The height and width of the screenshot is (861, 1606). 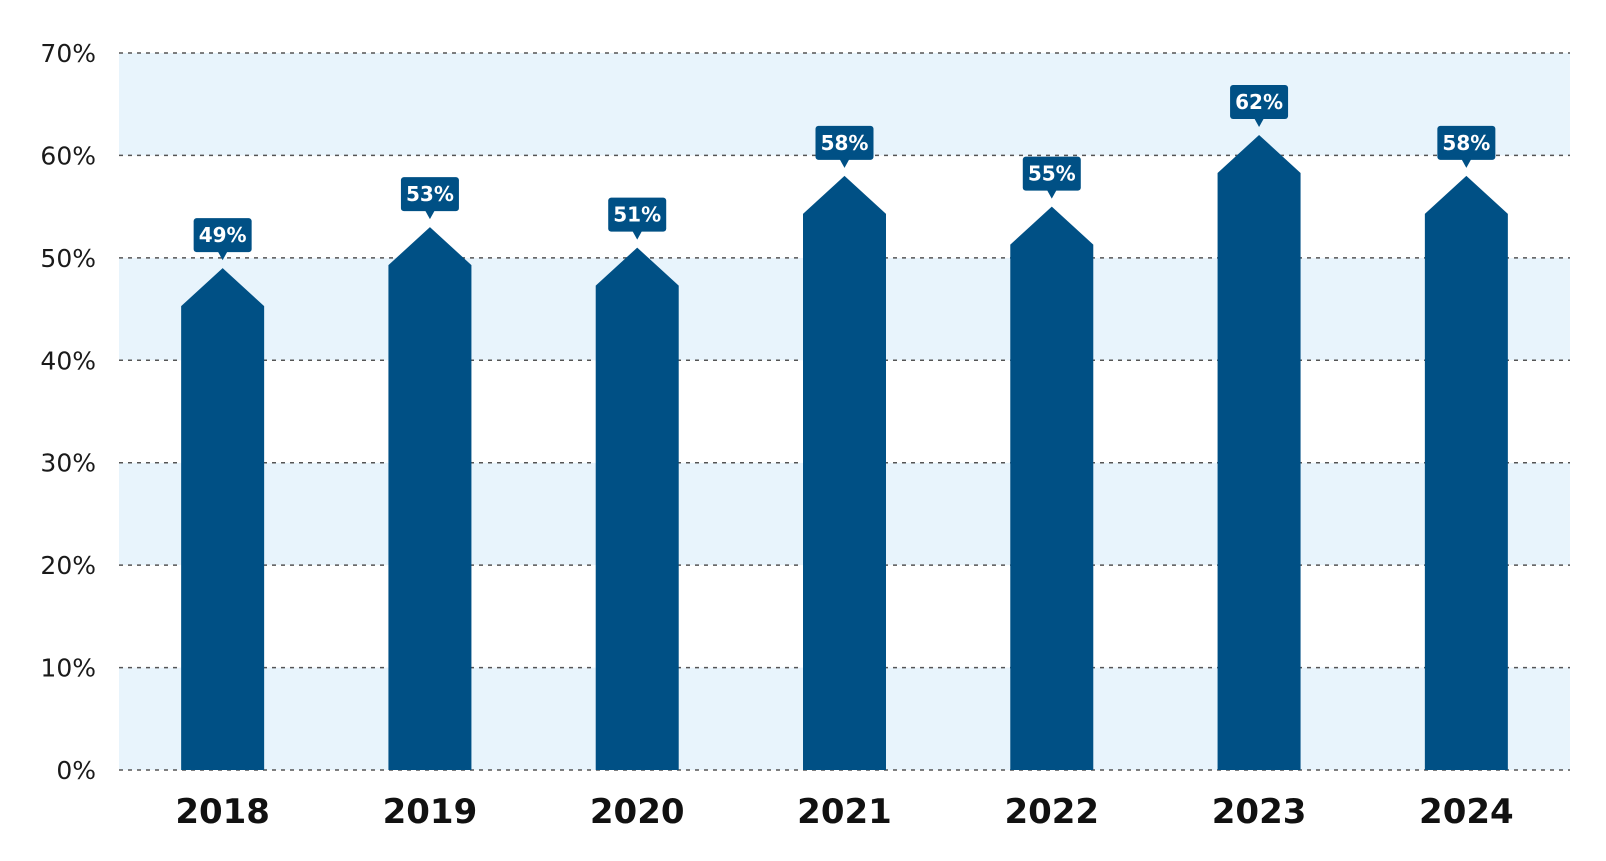 I want to click on x-tick-label: 2021, so click(x=844, y=812).